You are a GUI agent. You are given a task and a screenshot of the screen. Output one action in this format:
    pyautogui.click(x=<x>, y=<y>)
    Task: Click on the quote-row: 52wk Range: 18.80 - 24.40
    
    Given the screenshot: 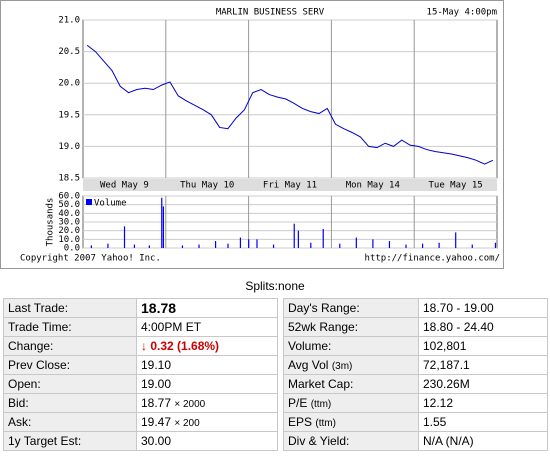 What is the action you would take?
    pyautogui.click(x=415, y=327)
    